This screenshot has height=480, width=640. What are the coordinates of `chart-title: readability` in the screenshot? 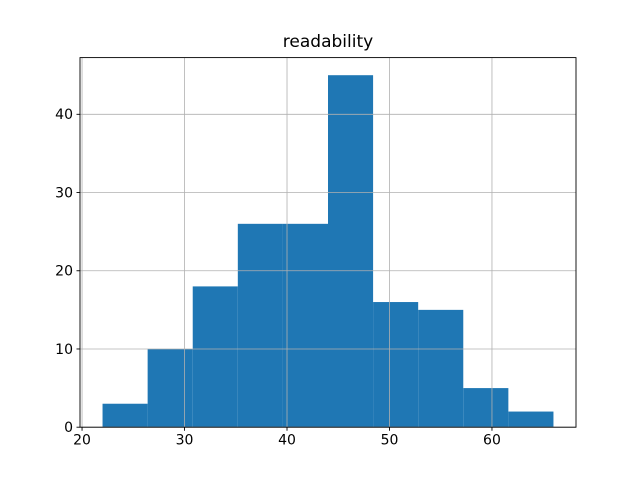 It's located at (328, 42).